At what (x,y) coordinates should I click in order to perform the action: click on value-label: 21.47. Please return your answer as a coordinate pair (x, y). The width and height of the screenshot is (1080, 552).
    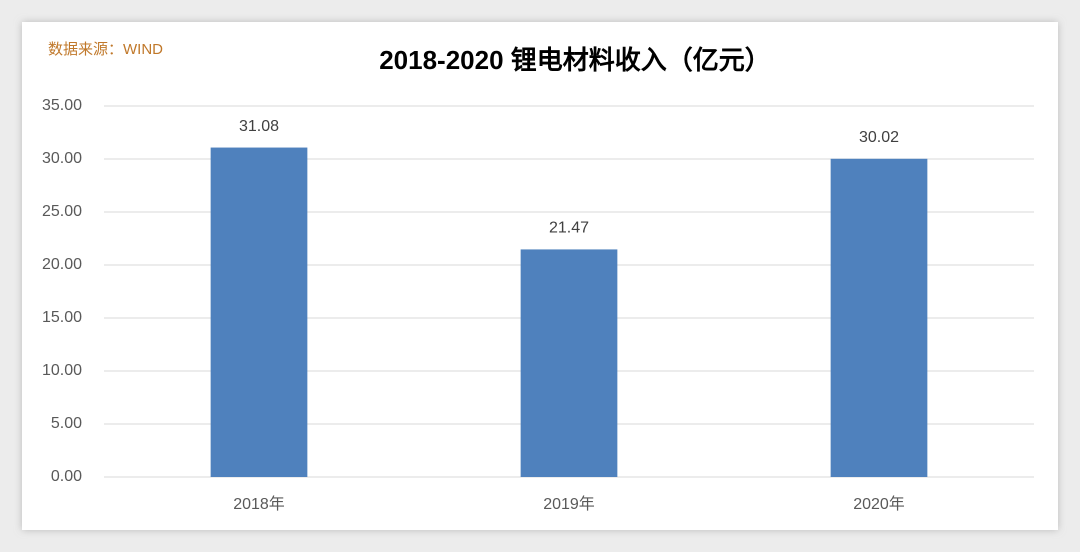
    Looking at the image, I should click on (569, 228).